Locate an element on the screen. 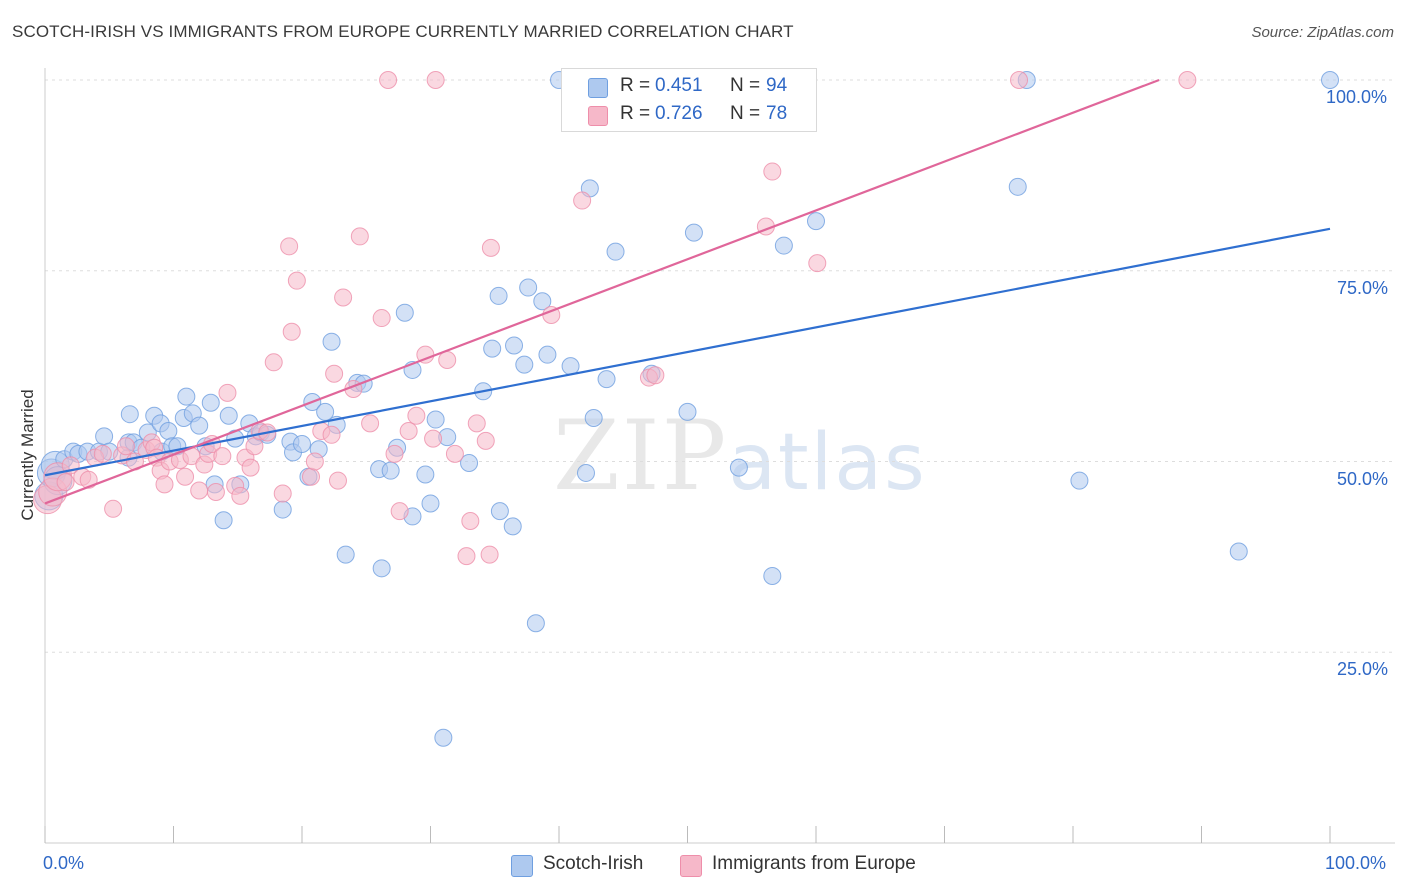  y-tick-label: 100.0% is located at coordinates (1357, 97).